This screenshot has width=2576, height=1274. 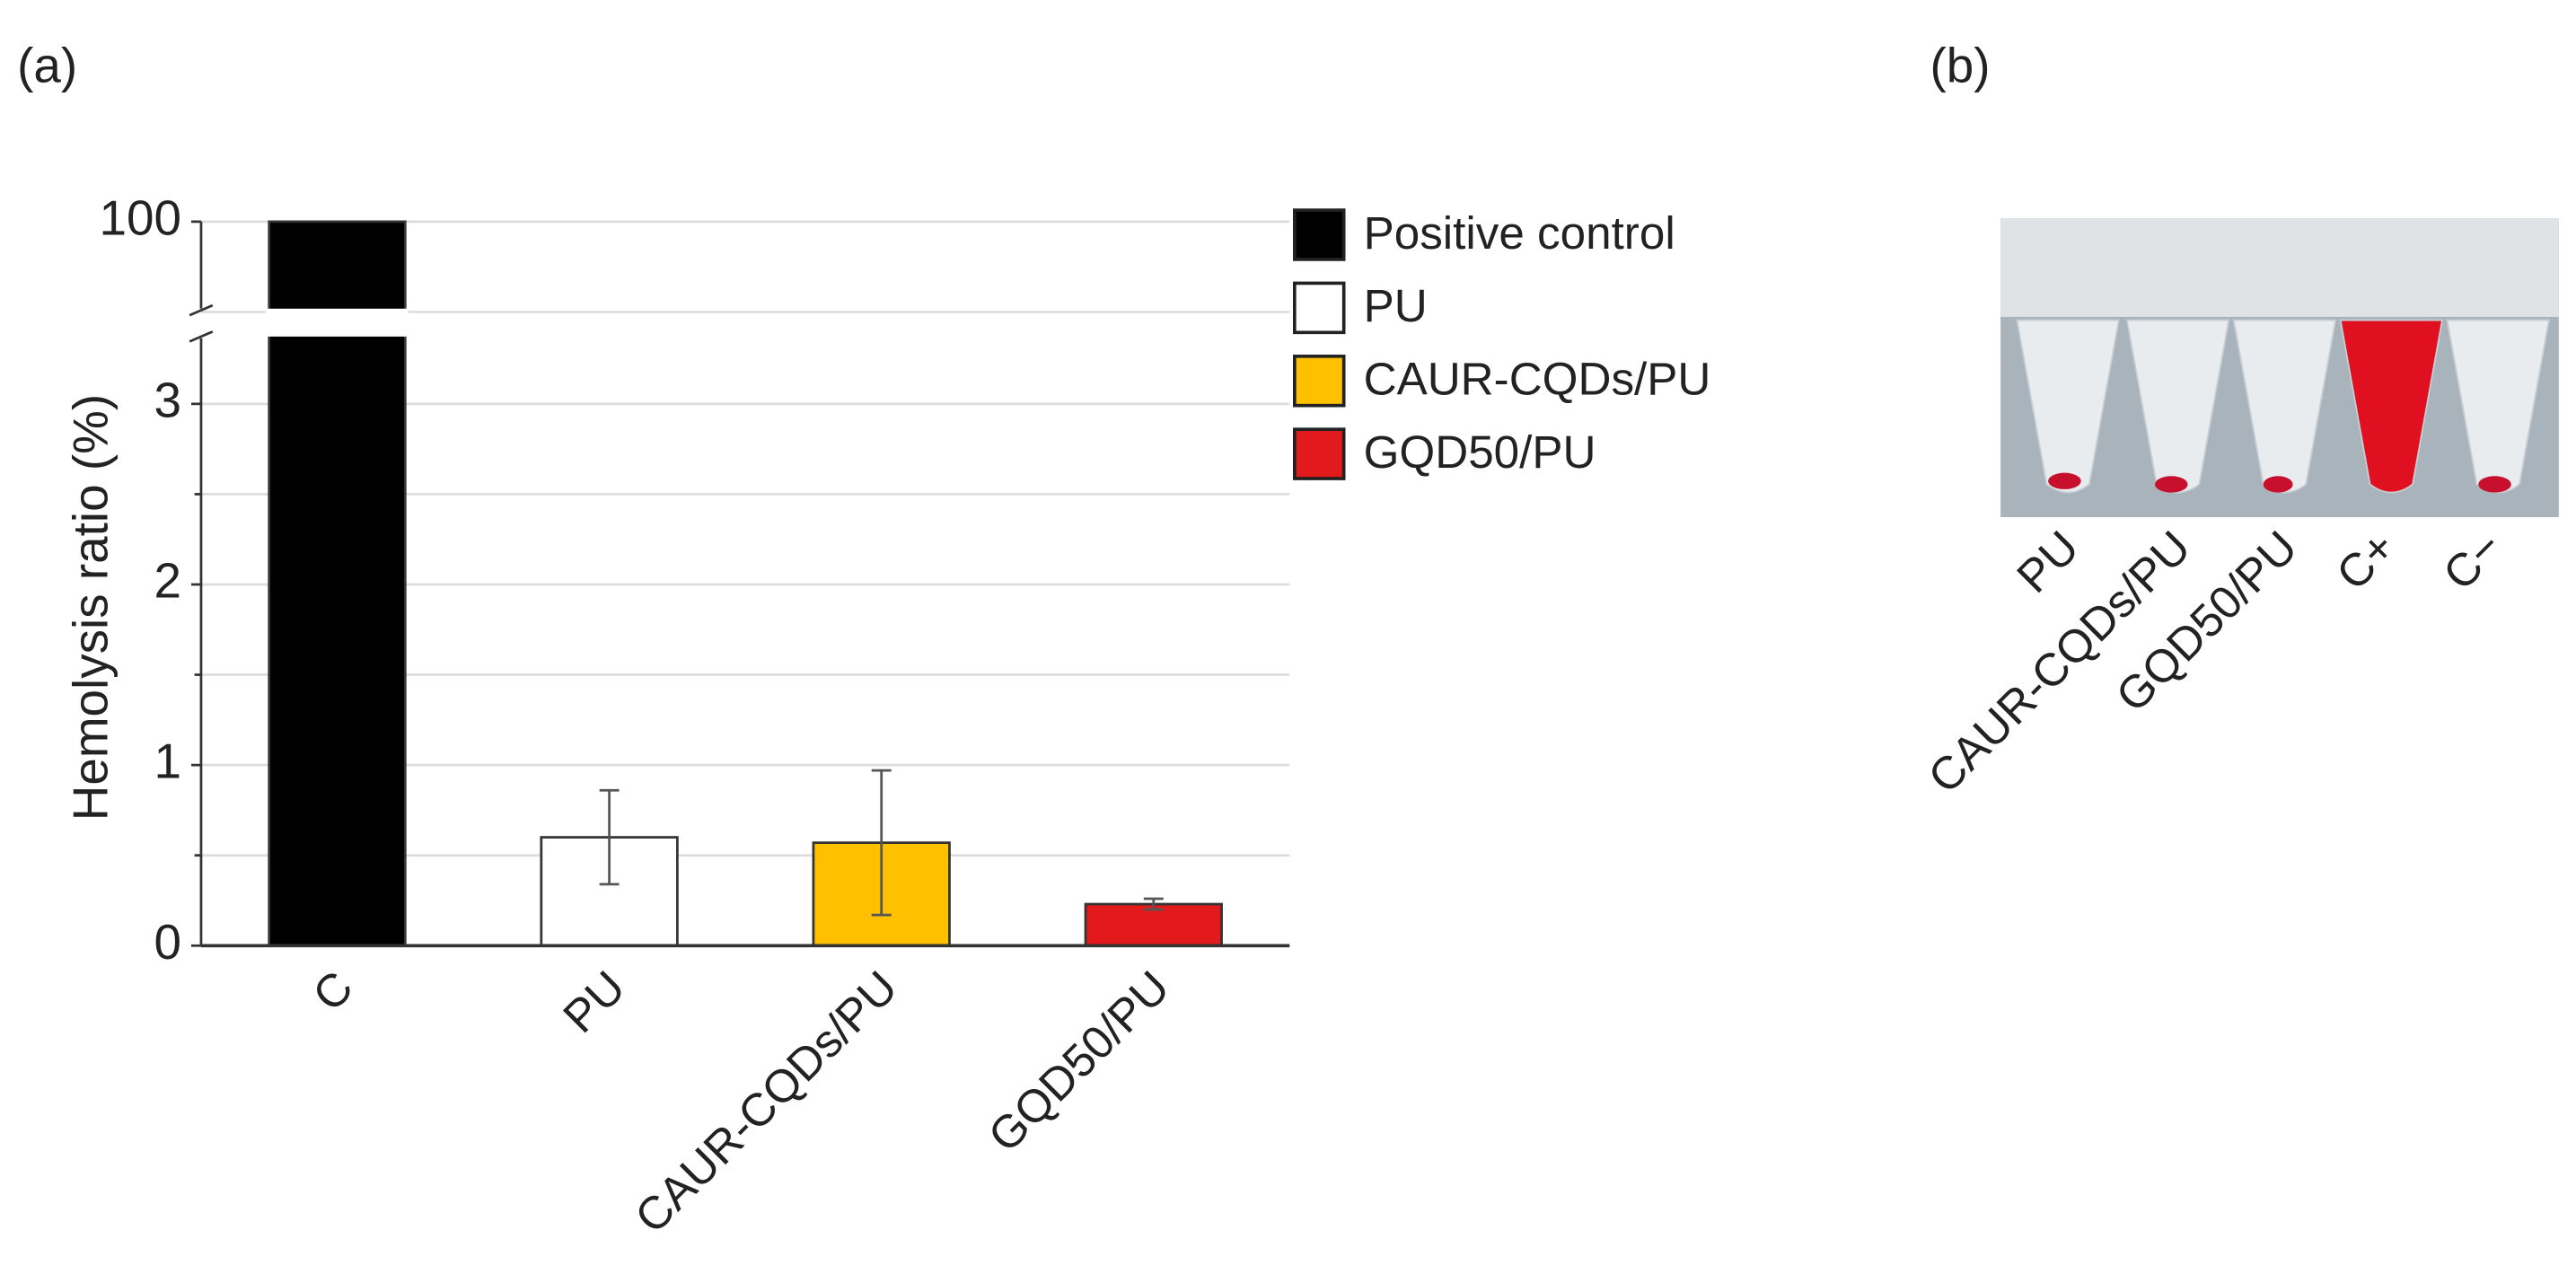 What do you see at coordinates (168, 761) in the screenshot?
I see `y-tick-label: 1` at bounding box center [168, 761].